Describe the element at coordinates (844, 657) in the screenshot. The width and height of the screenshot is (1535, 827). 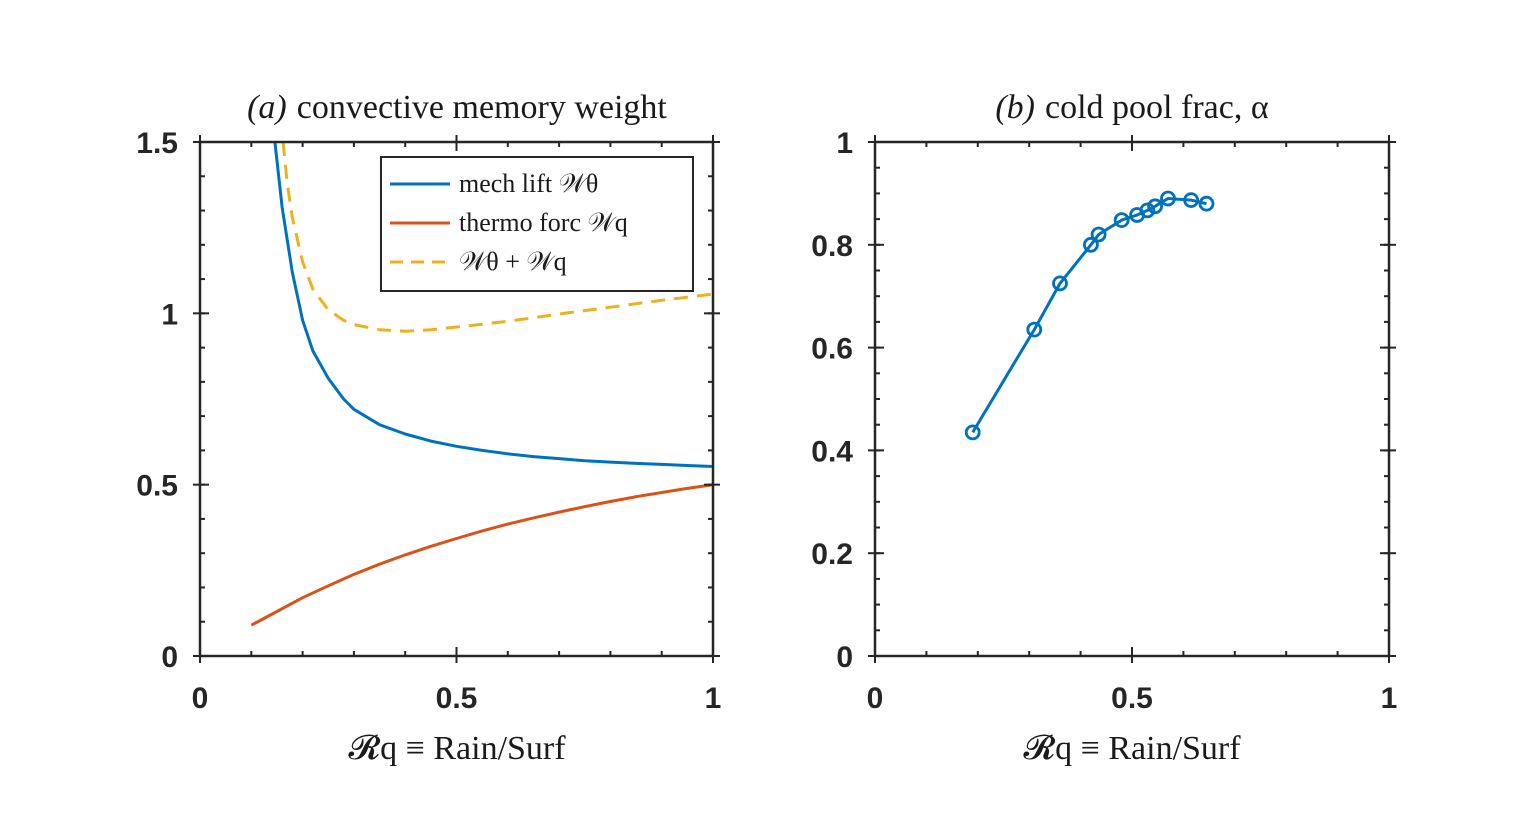
I see `panel-b-y-tick-label: 0` at that location.